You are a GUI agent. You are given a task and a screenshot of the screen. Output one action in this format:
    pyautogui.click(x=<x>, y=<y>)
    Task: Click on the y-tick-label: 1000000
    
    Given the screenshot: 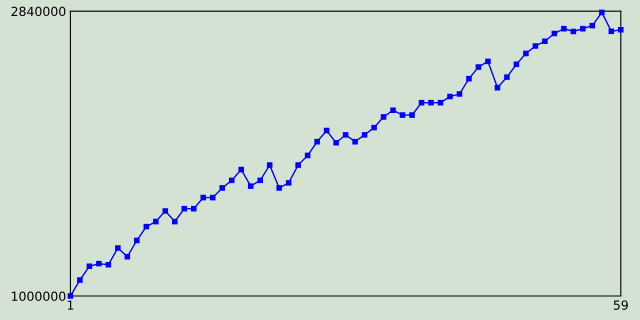 What is the action you would take?
    pyautogui.click(x=39, y=296)
    